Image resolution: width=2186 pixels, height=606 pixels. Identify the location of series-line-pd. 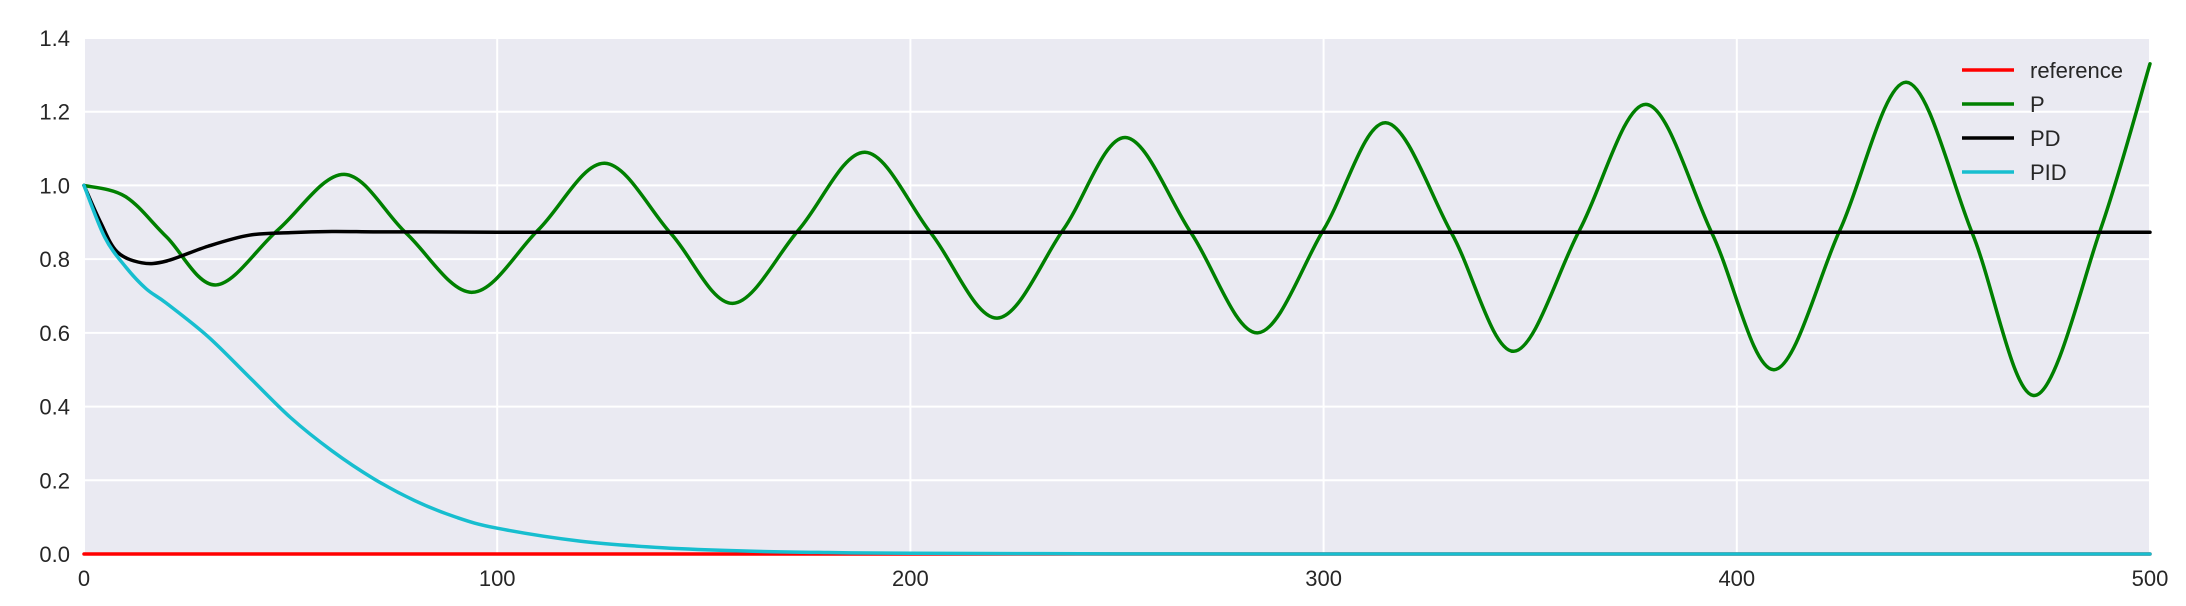
(1117, 224).